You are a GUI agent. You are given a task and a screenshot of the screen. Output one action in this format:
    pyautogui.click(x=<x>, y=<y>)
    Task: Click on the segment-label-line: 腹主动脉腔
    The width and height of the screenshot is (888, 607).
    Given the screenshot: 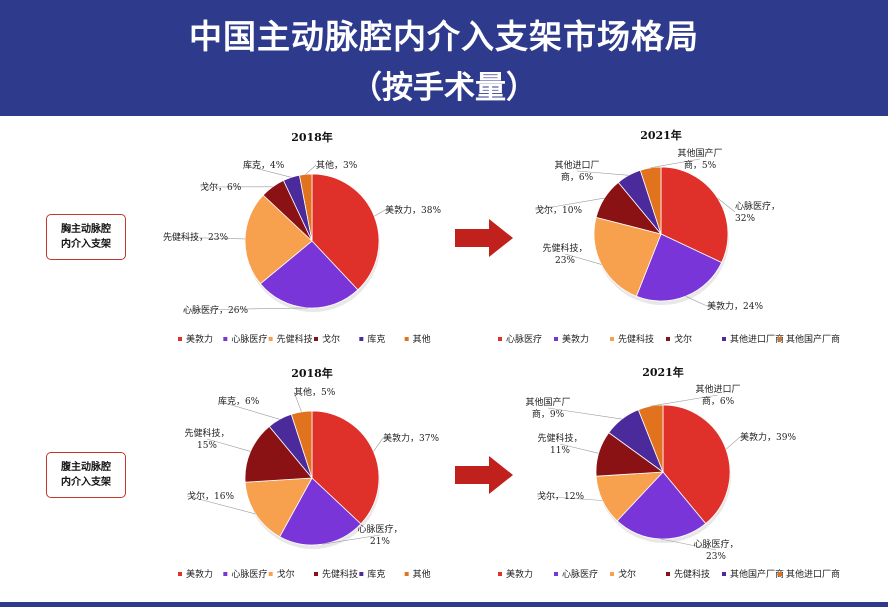 What is the action you would take?
    pyautogui.click(x=86, y=467)
    